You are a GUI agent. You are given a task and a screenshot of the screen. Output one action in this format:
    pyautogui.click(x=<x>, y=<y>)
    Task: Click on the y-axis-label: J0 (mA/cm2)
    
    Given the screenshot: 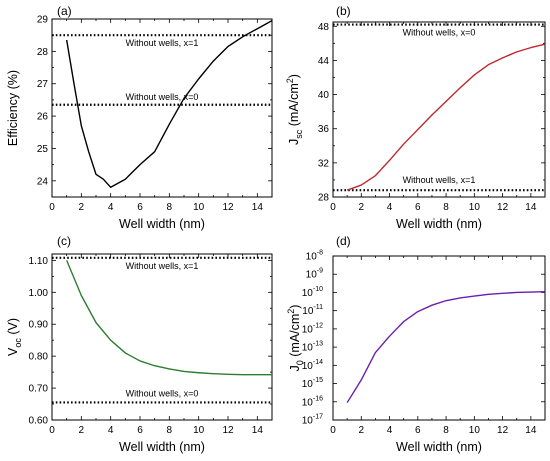 What is the action you would take?
    pyautogui.click(x=295, y=338)
    